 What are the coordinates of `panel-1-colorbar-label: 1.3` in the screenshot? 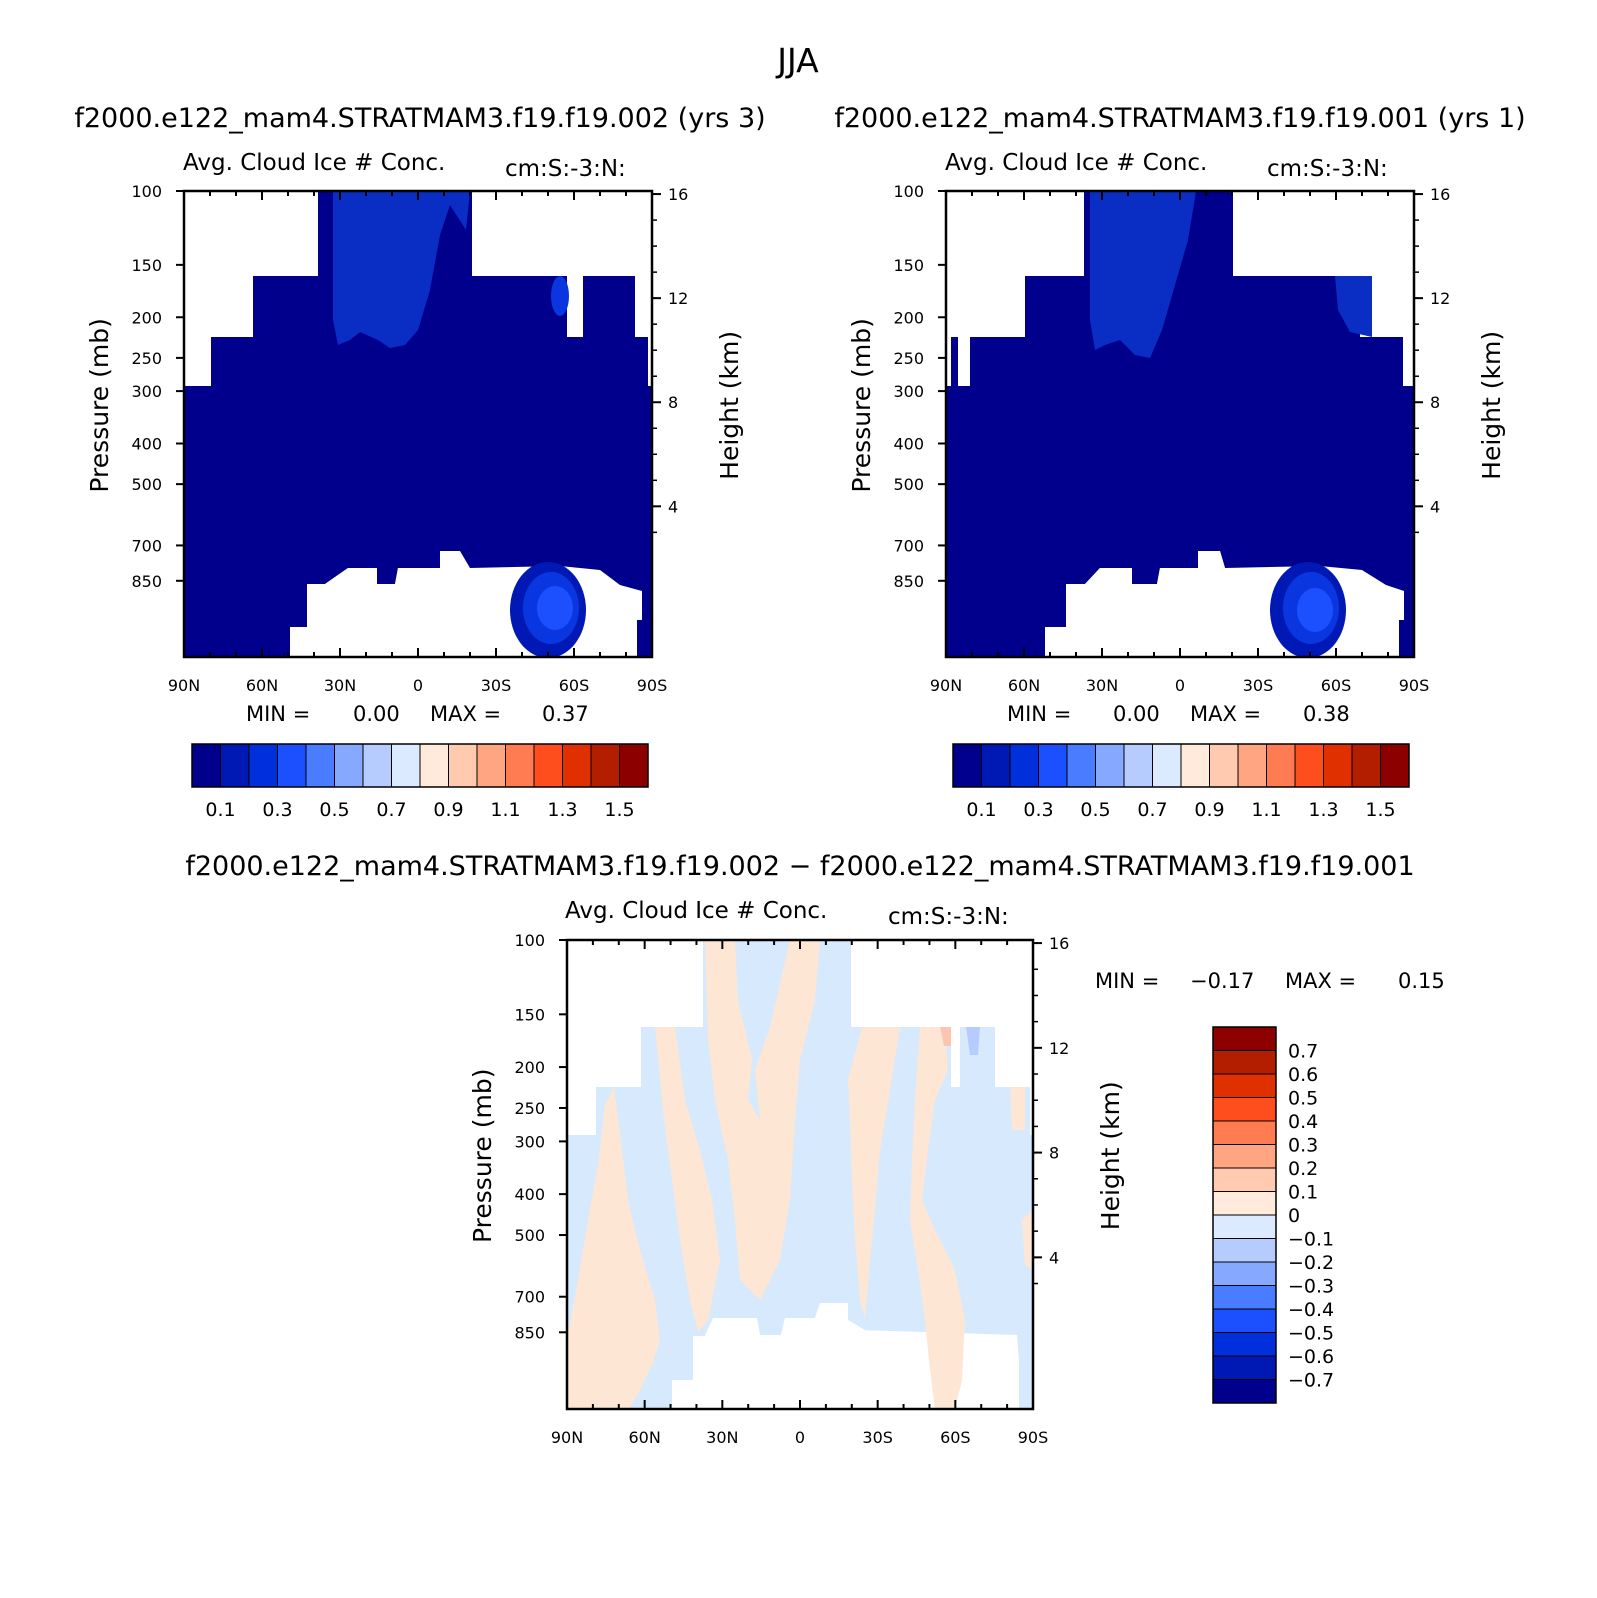 It's located at (562, 810).